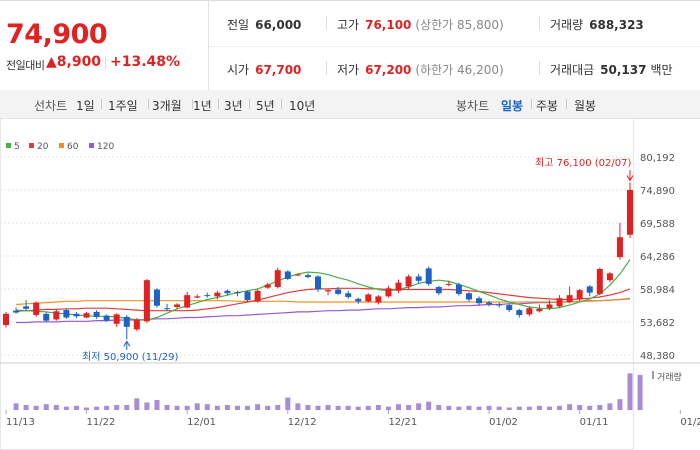  I want to click on y-tick-label: 80,192, so click(657, 158).